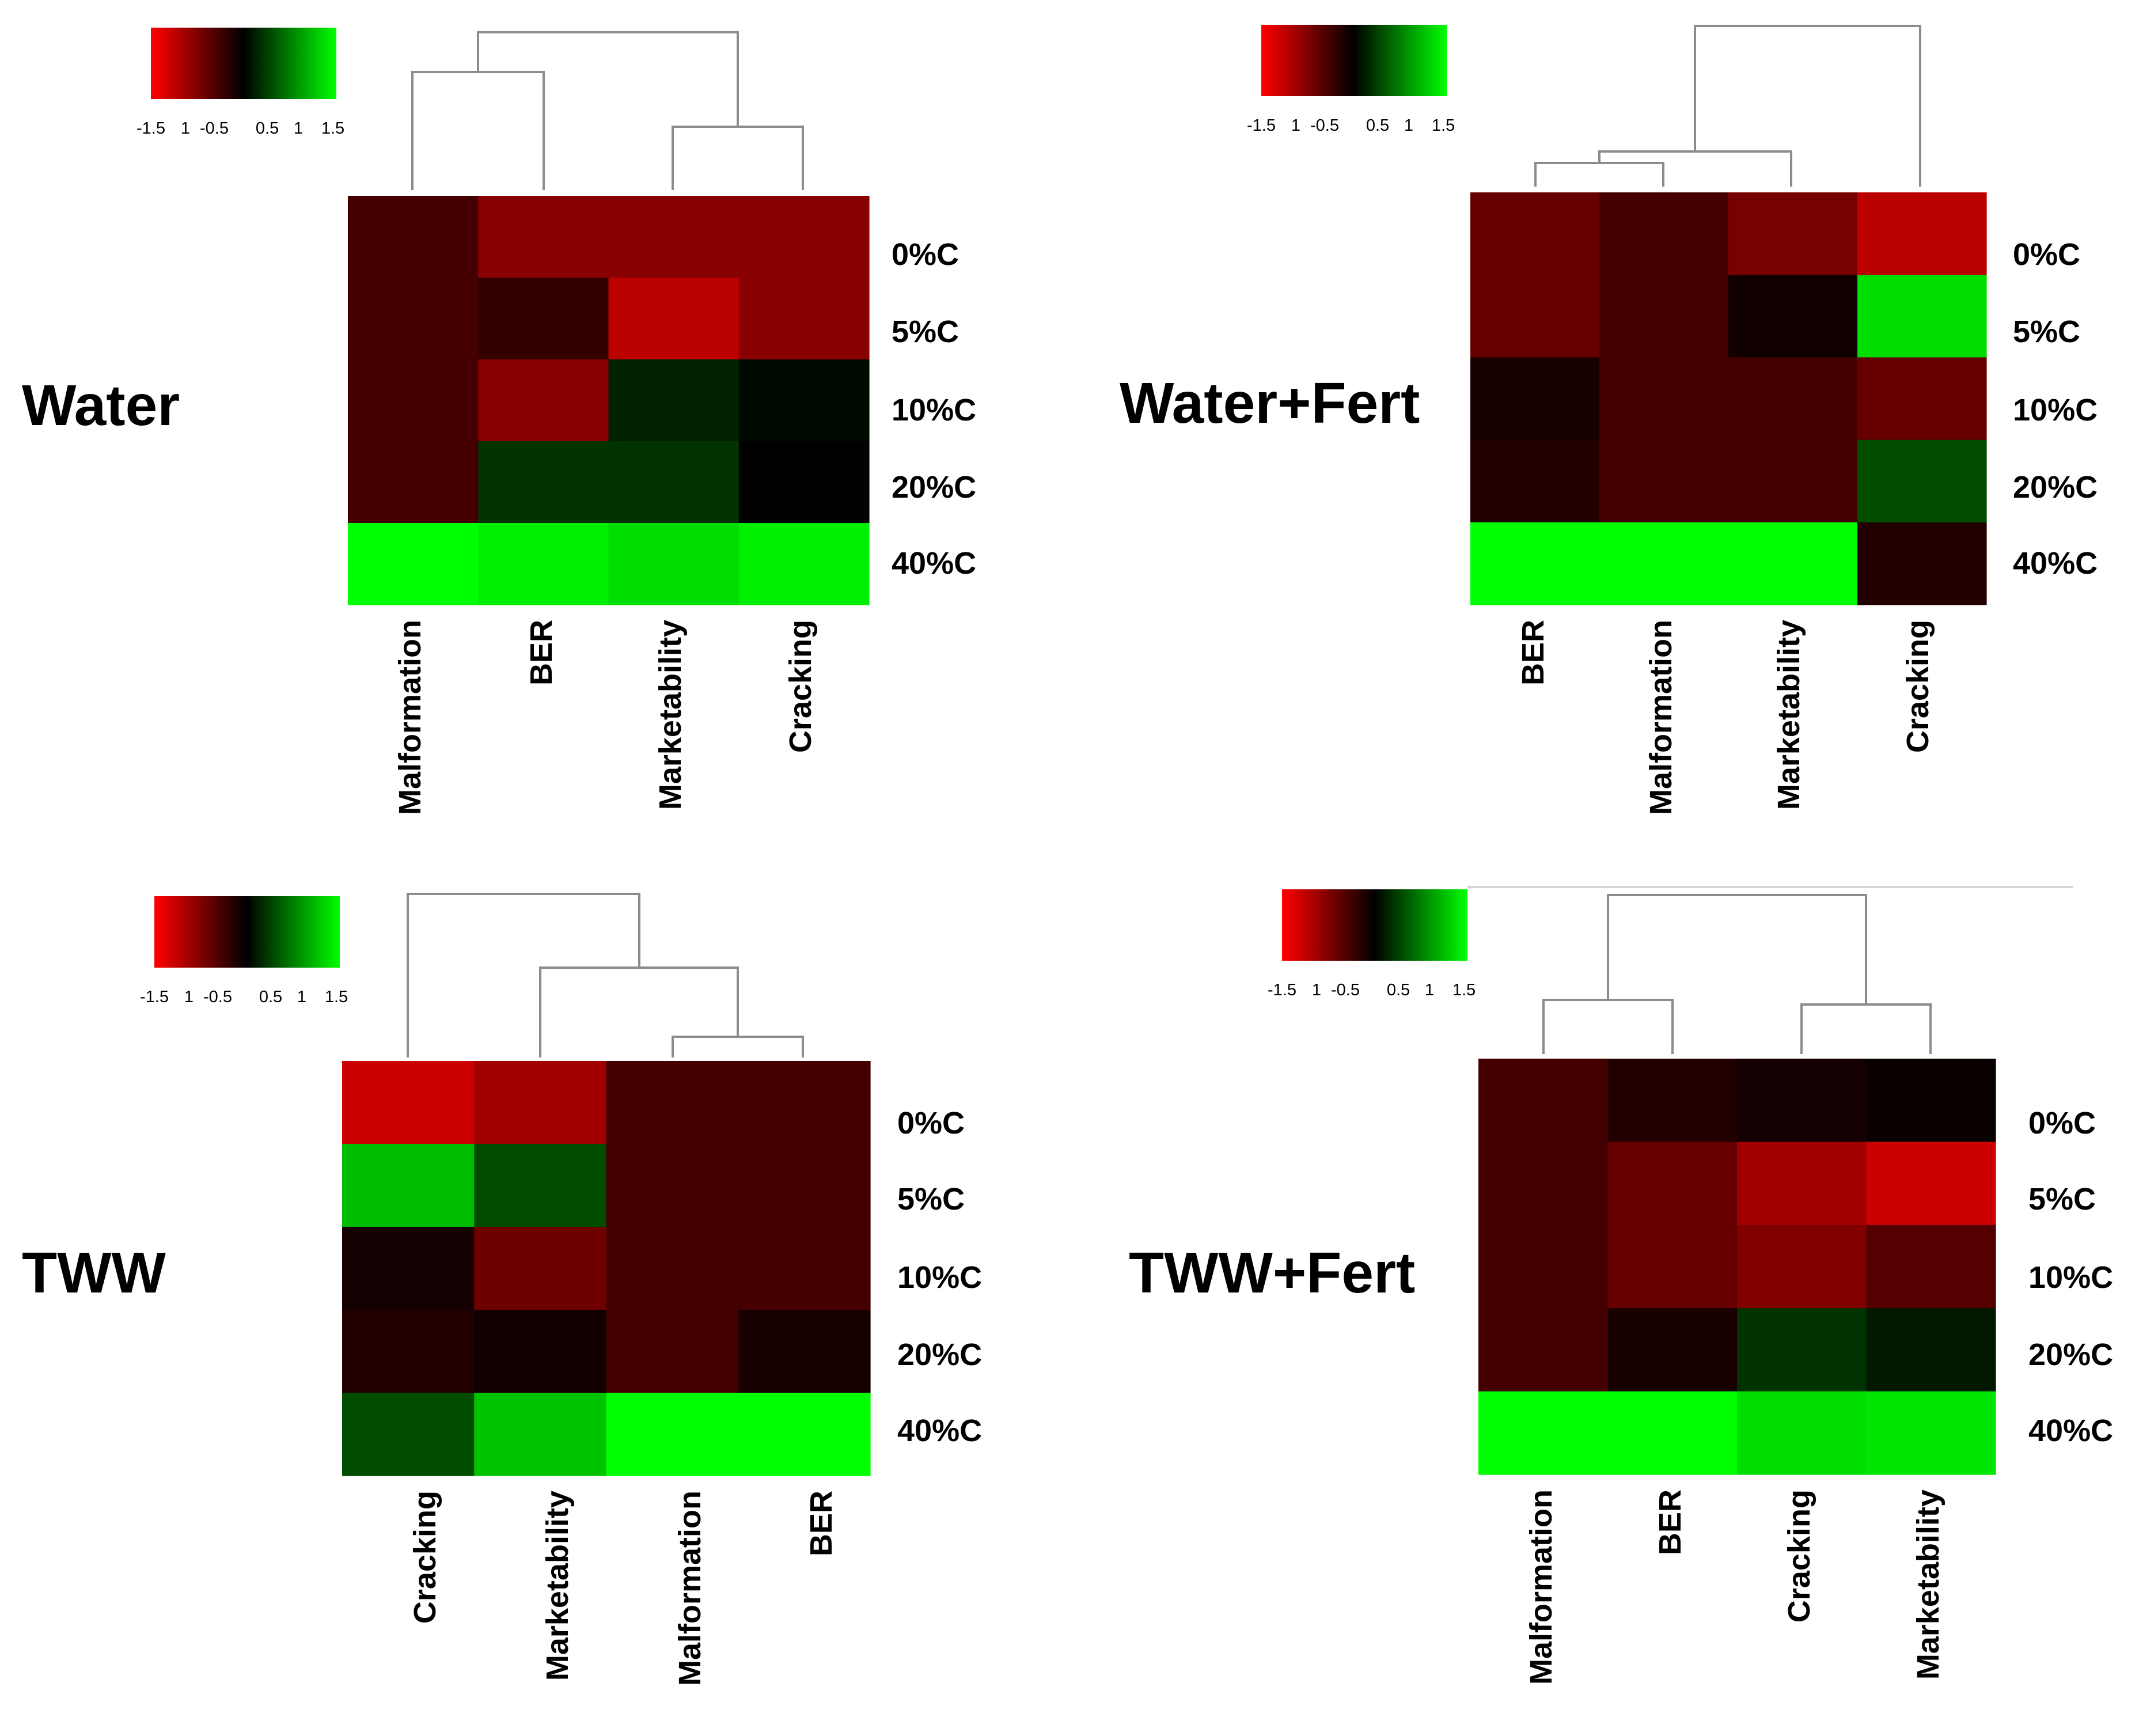 Image resolution: width=2139 pixels, height=1736 pixels. What do you see at coordinates (1345, 990) in the screenshot?
I see `scale-tick: -0.5` at bounding box center [1345, 990].